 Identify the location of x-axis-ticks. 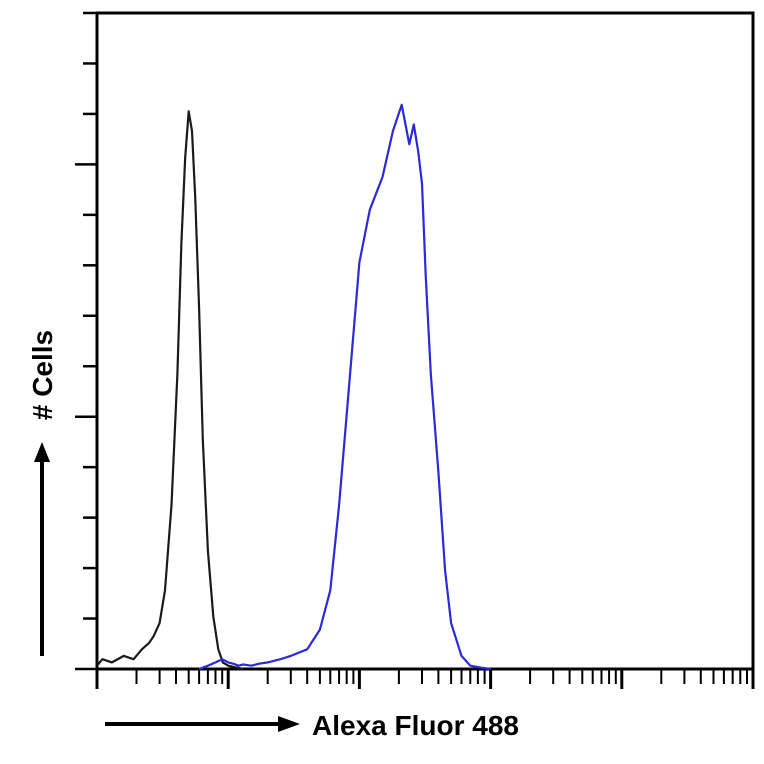
(425, 679).